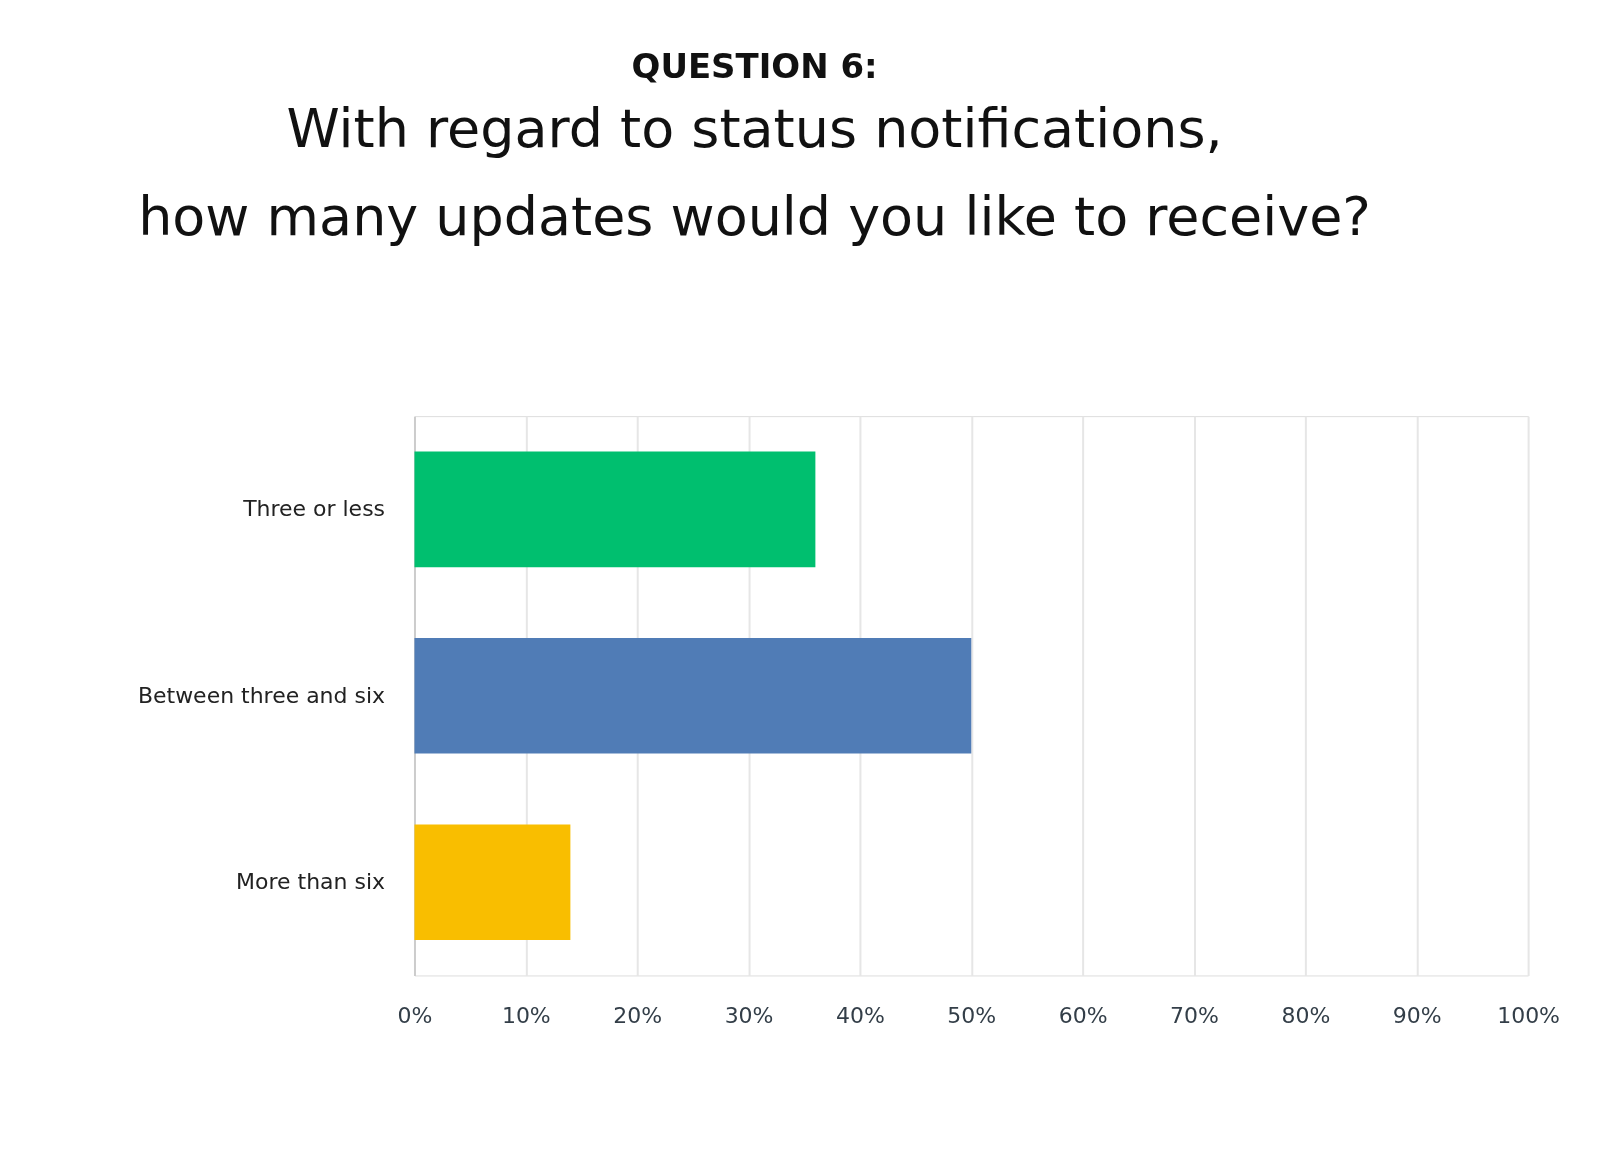 This screenshot has width=1600, height=1157. Describe the element at coordinates (1417, 1015) in the screenshot. I see `x-tick-label: 90%` at that location.